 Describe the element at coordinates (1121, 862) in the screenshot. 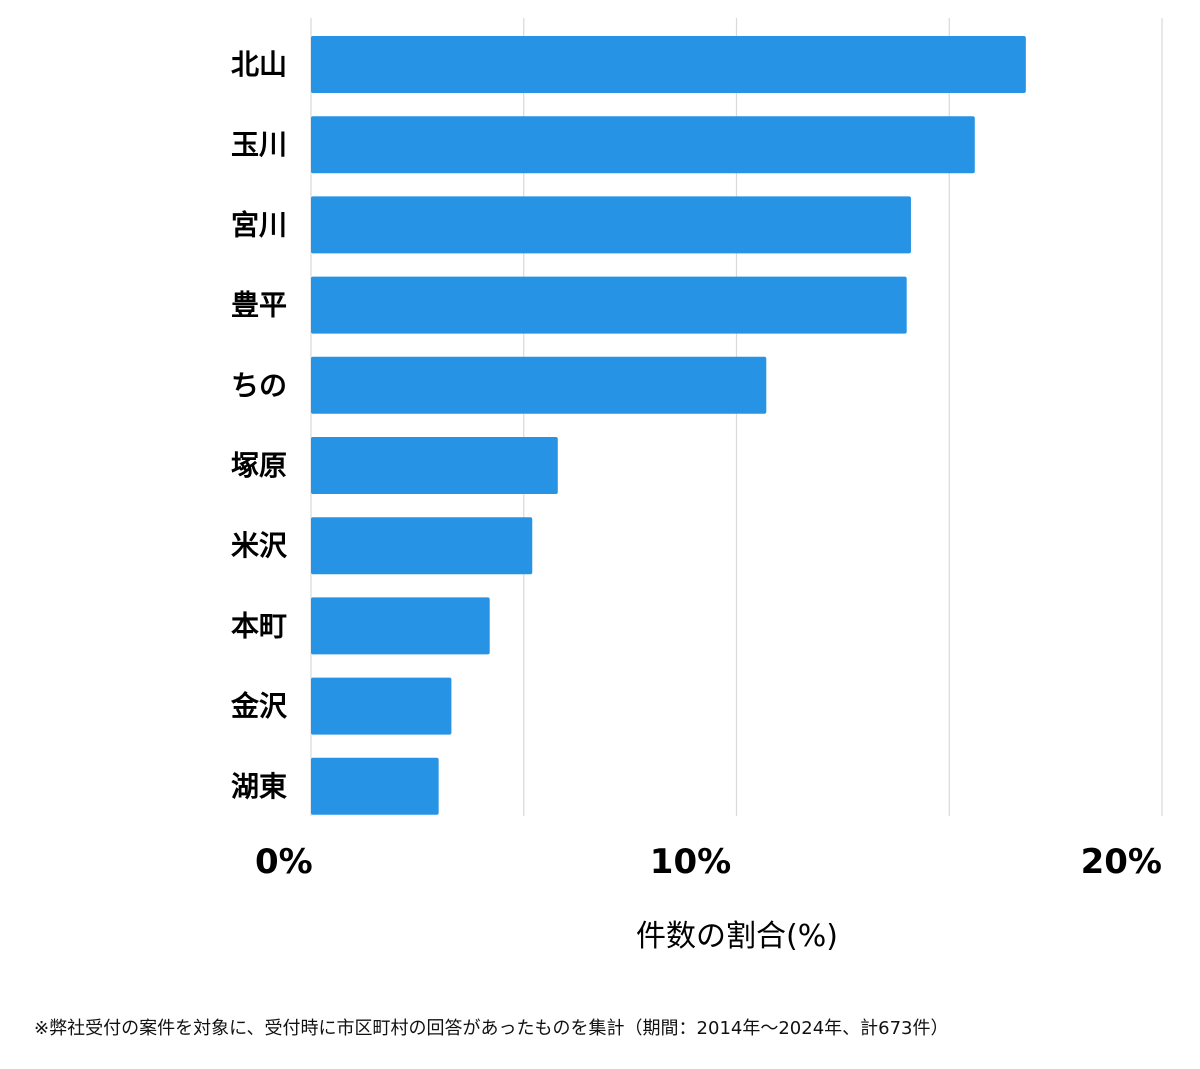

I see `x-tick-label: 20%` at that location.